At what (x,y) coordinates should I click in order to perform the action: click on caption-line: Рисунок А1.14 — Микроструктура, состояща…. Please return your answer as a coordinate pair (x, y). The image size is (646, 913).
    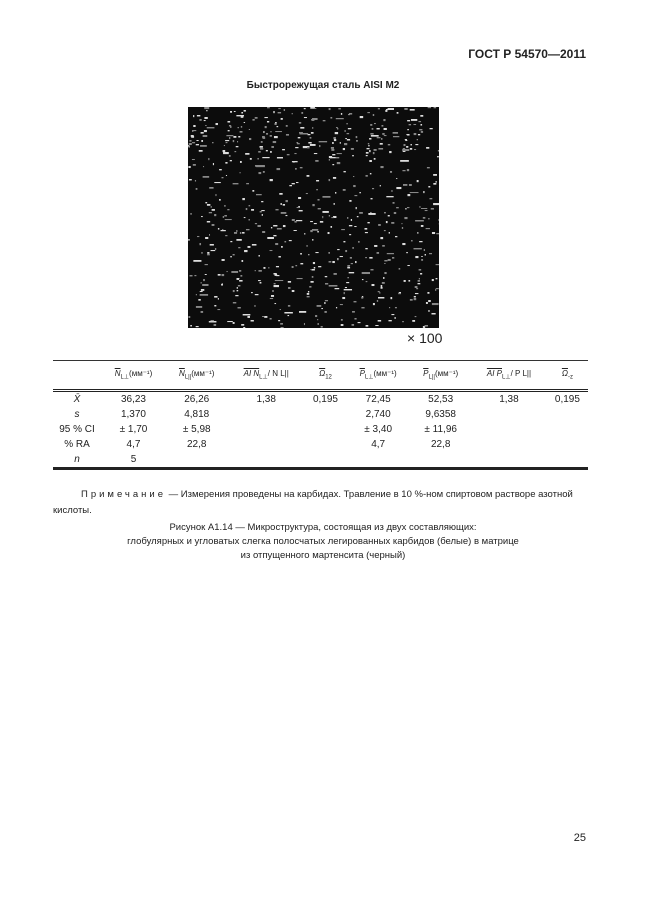
    Looking at the image, I should click on (323, 527).